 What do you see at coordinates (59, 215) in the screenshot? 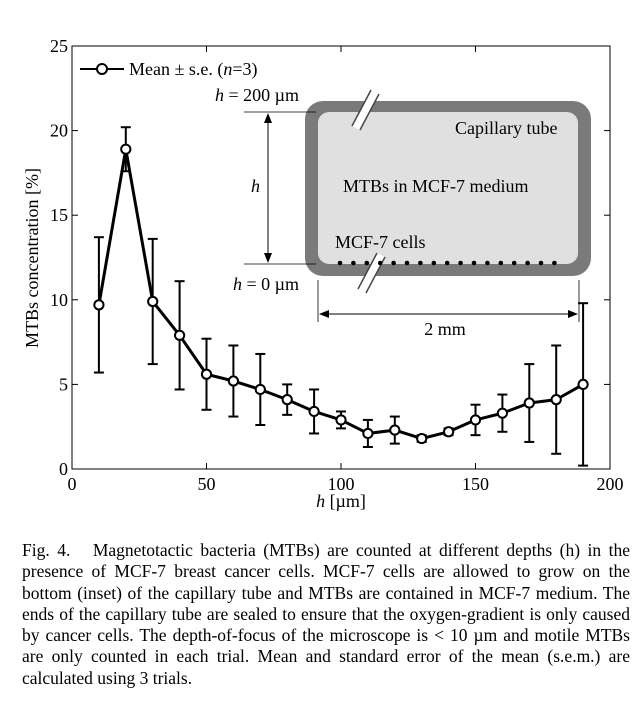
I see `y-tick-label: 15` at bounding box center [59, 215].